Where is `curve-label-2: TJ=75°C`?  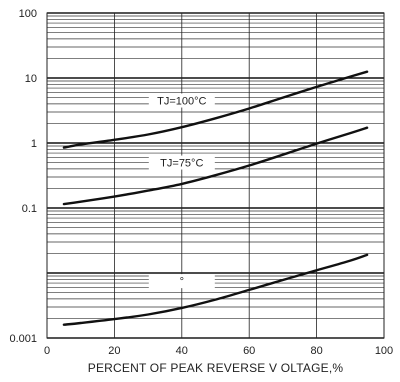
curve-label-2: TJ=75°C is located at coordinates (181, 164).